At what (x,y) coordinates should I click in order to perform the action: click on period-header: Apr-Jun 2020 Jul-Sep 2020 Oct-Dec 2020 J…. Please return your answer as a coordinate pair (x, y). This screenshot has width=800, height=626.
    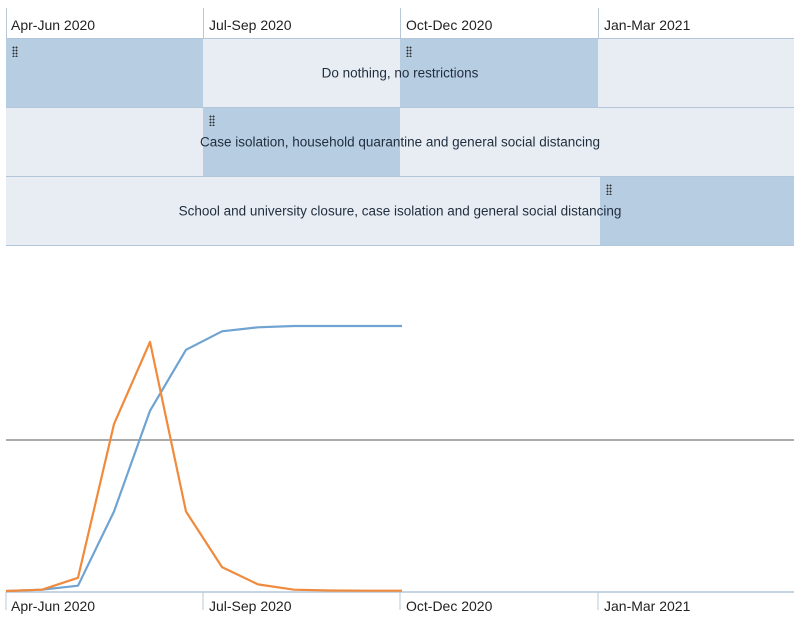
    Looking at the image, I should click on (400, 19).